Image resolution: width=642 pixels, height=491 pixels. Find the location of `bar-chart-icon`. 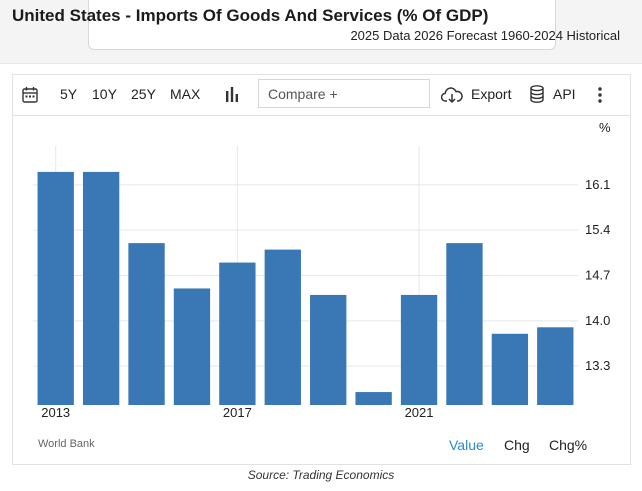

bar-chart-icon is located at coordinates (232, 97).